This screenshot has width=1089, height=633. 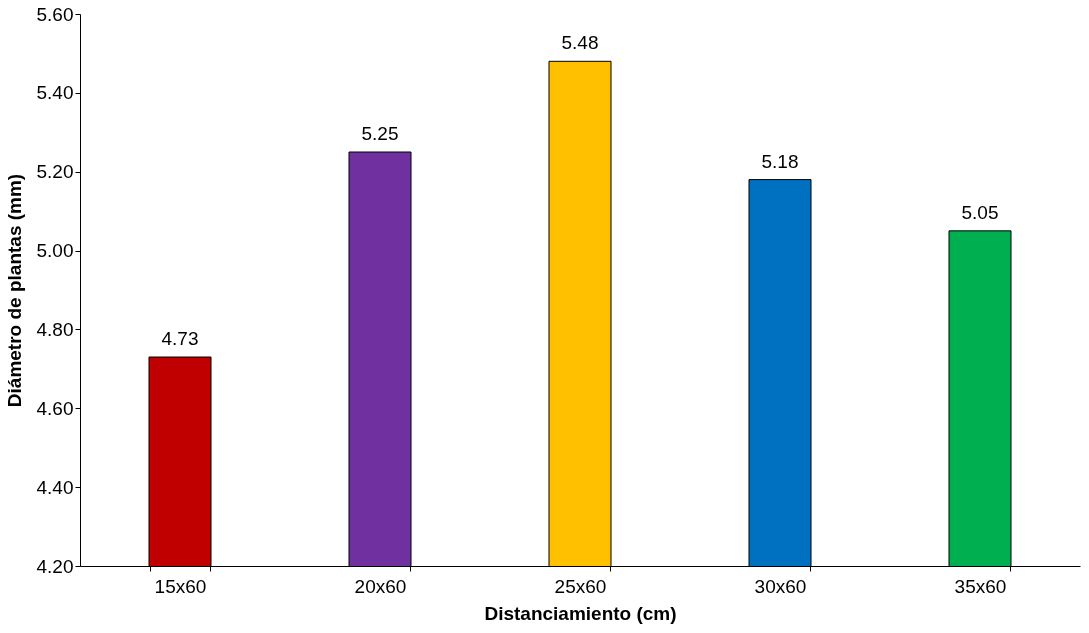 I want to click on x-tick-label: 25x60, so click(x=580, y=586).